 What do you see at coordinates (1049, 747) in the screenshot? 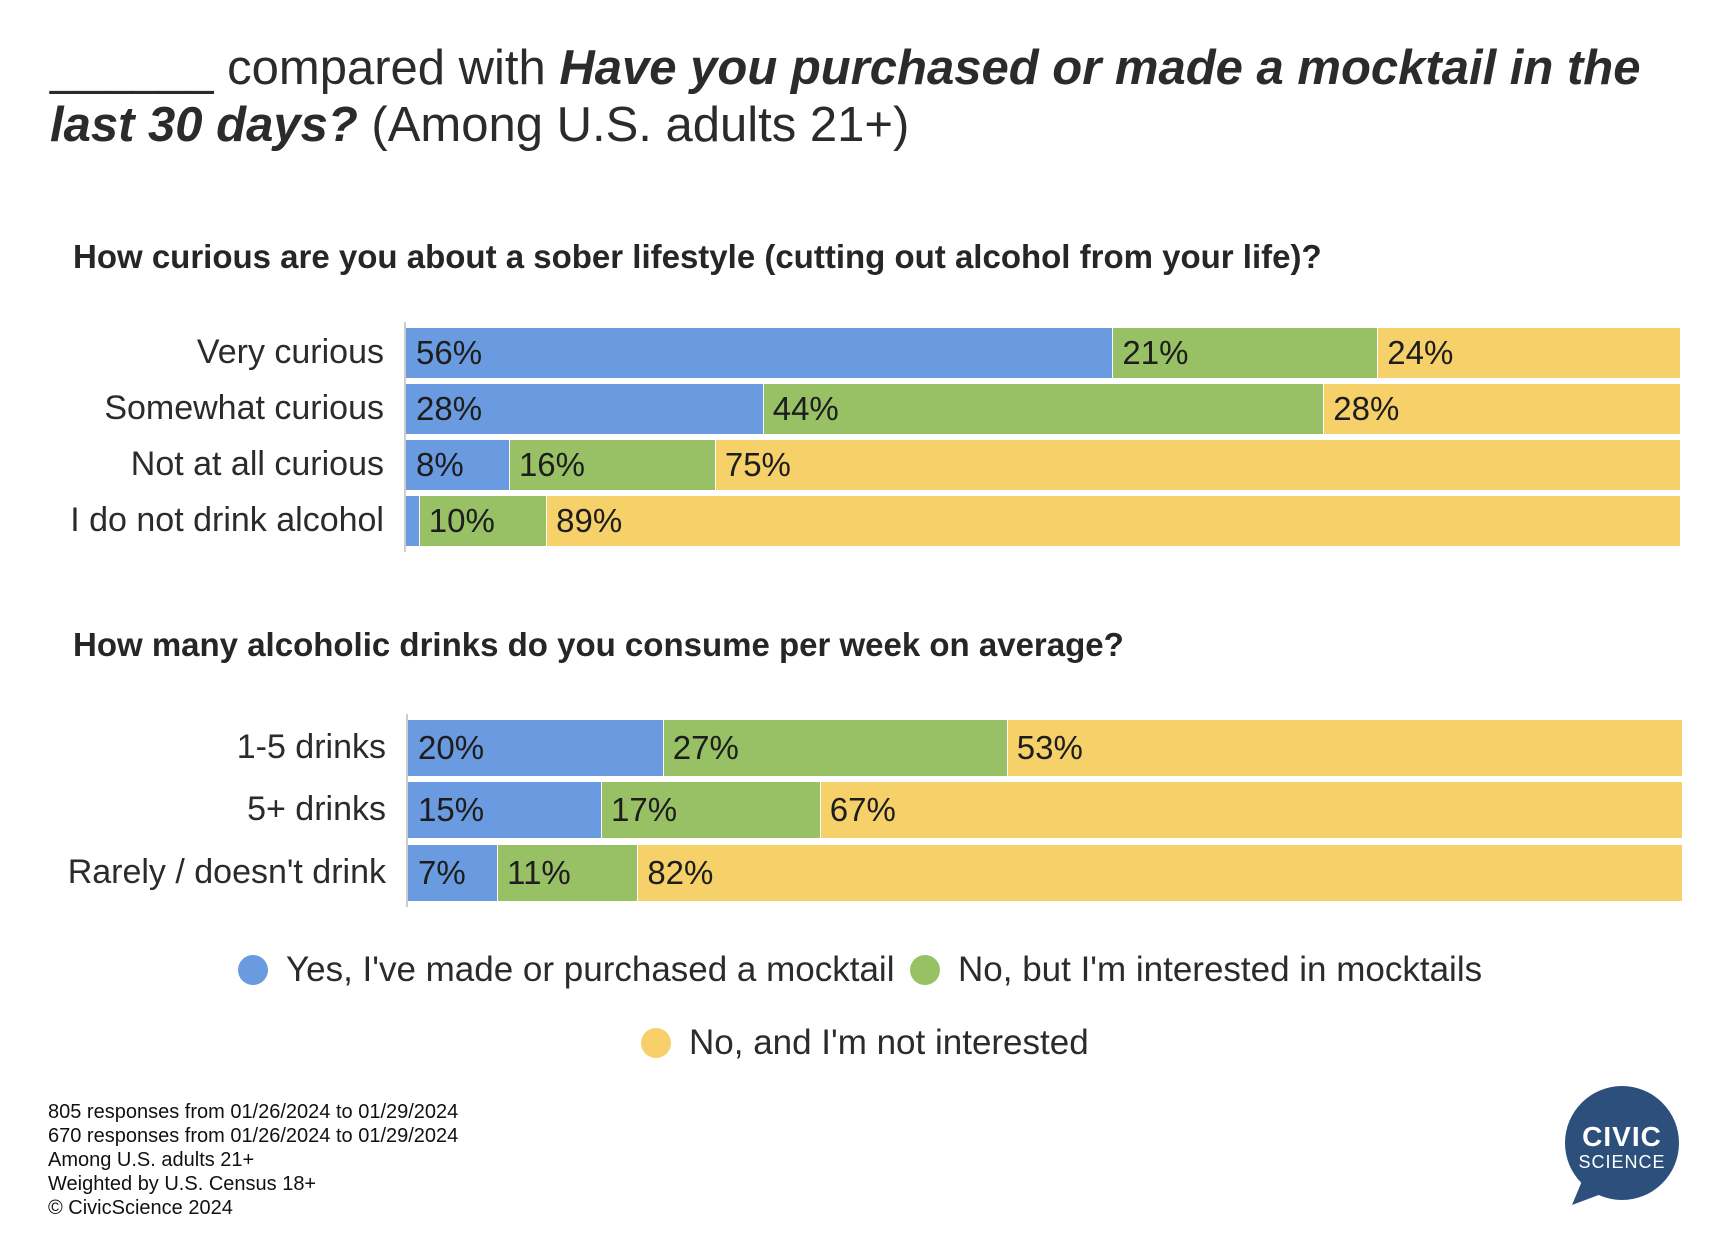
I see `data-label: 53%` at bounding box center [1049, 747].